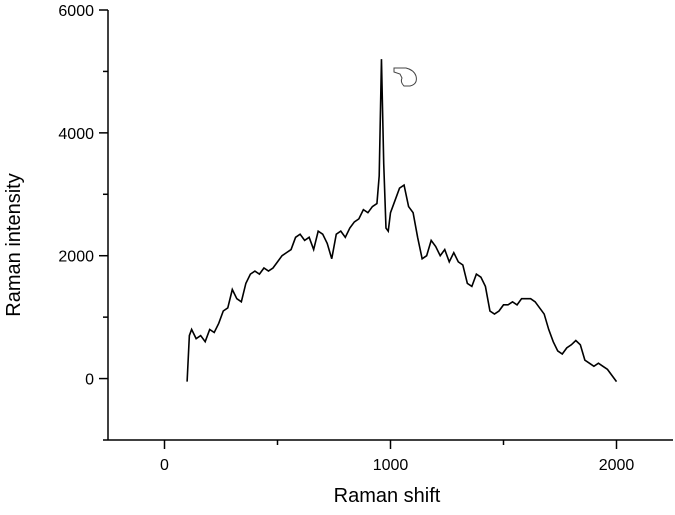  What do you see at coordinates (76, 11) in the screenshot?
I see `y-tick-label: 6000` at bounding box center [76, 11].